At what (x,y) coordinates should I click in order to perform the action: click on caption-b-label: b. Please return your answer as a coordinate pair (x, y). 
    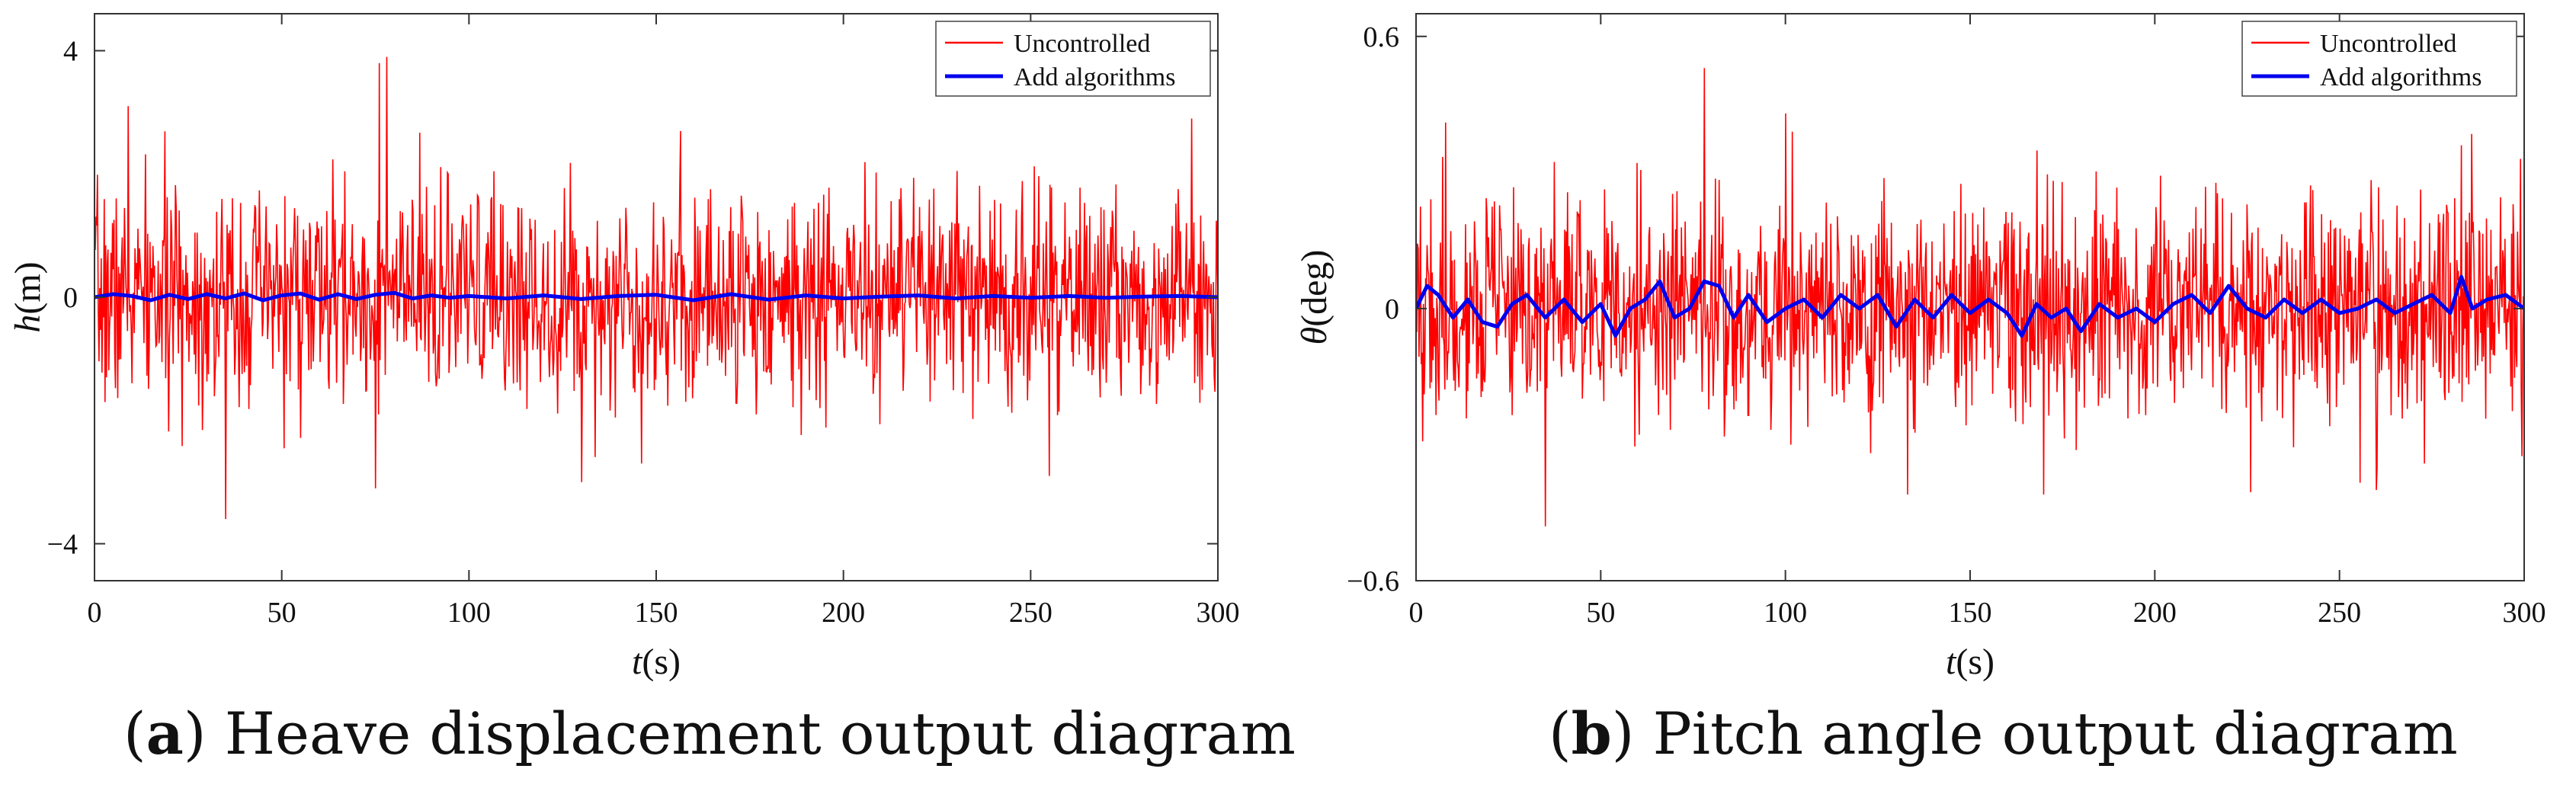
    Looking at the image, I should click on (1591, 733).